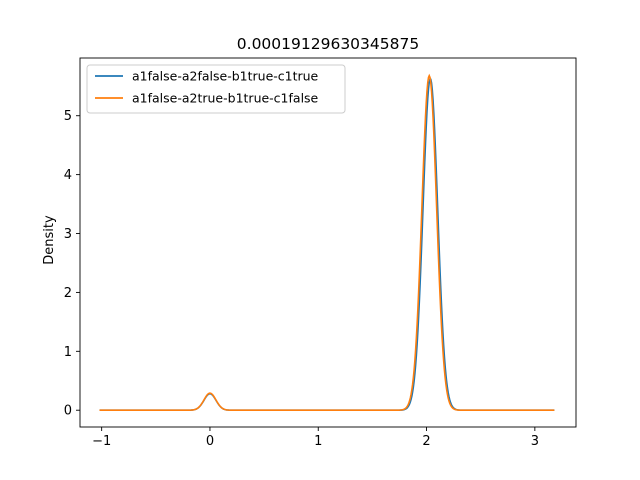 This screenshot has height=480, width=640. I want to click on x-tick-label: 0, so click(210, 441).